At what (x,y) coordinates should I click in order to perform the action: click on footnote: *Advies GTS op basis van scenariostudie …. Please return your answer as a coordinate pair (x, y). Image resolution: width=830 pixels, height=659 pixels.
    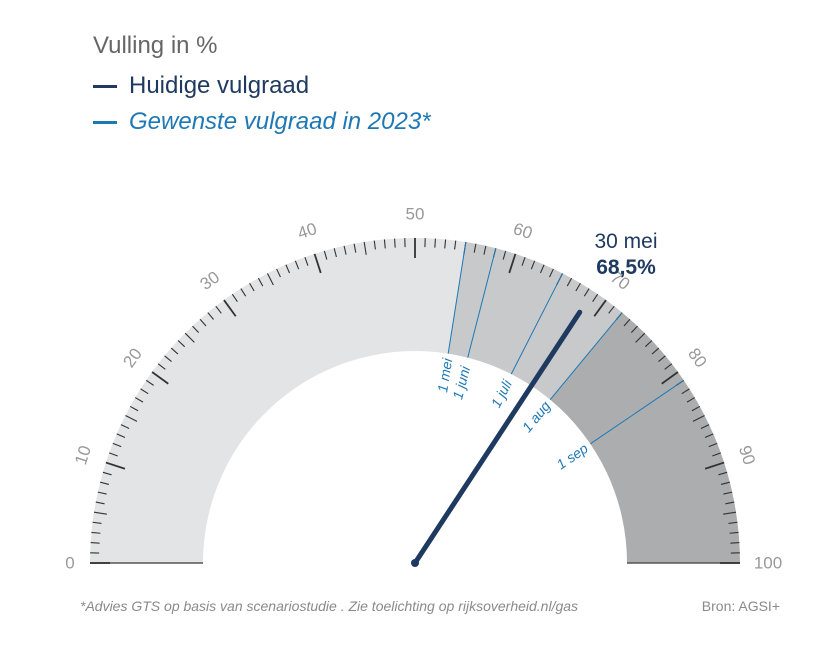
    Looking at the image, I should click on (329, 606).